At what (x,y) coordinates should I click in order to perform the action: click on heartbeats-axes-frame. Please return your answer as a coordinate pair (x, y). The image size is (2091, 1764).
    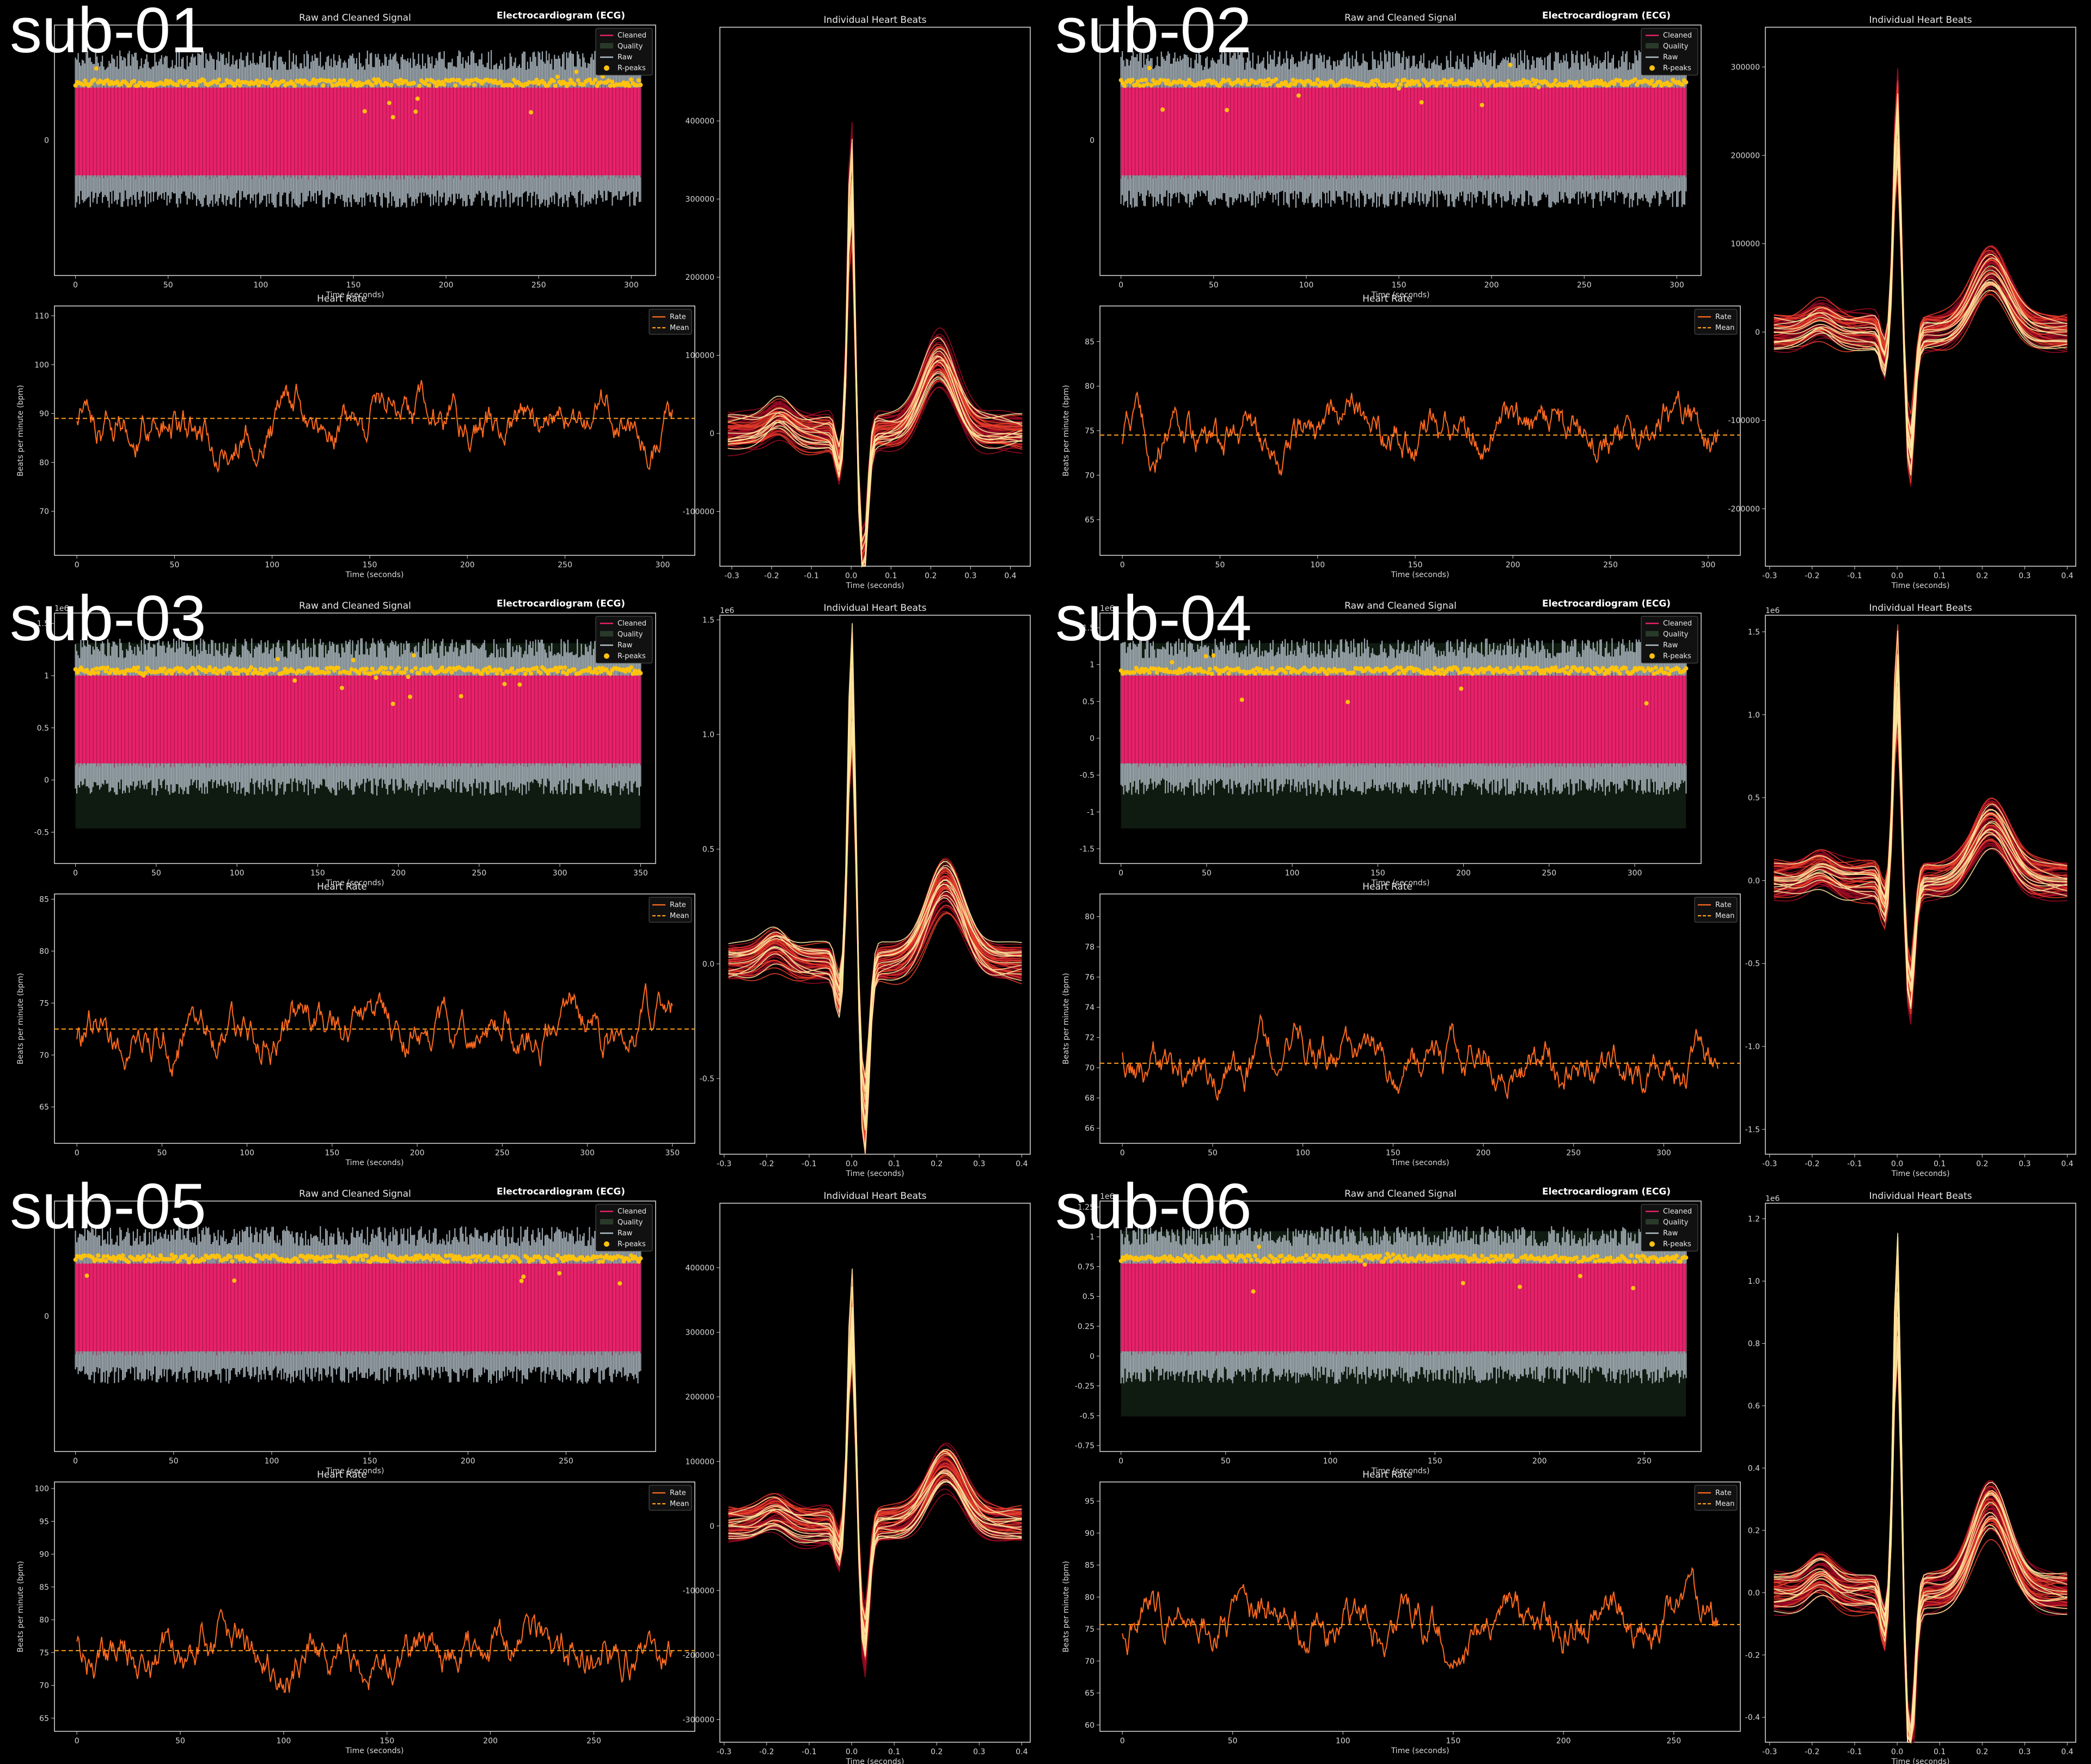
    Looking at the image, I should click on (875, 1473).